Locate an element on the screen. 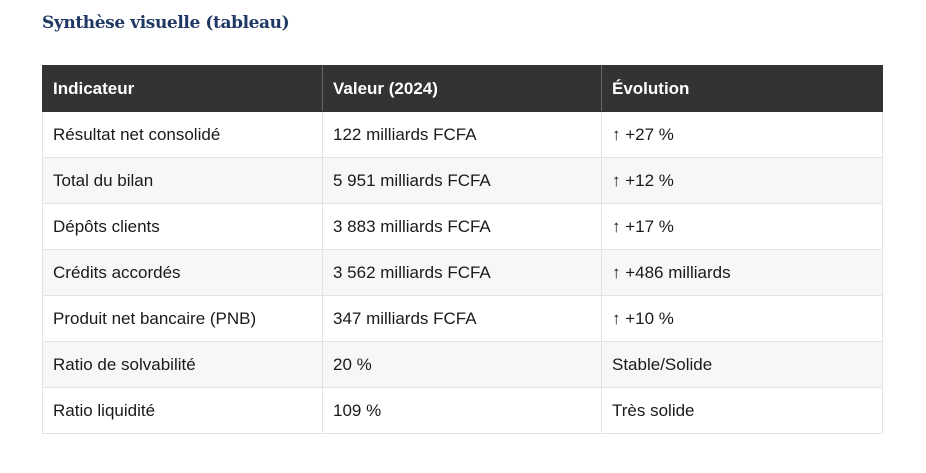 The image size is (926, 473). cell-valeur: 3 883 milliards FCFA is located at coordinates (462, 226).